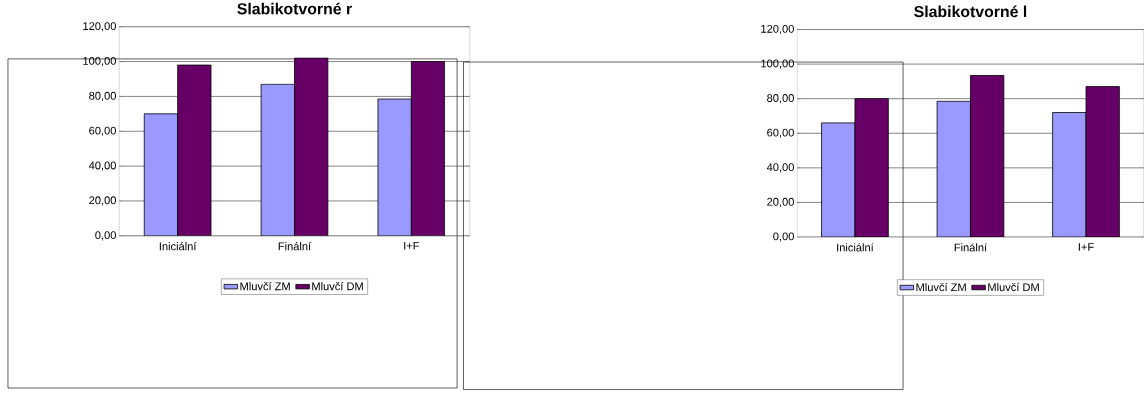 This screenshot has height=394, width=1144. Describe the element at coordinates (294, 8) in the screenshot. I see `chart-title: Slabikotvorné r` at that location.